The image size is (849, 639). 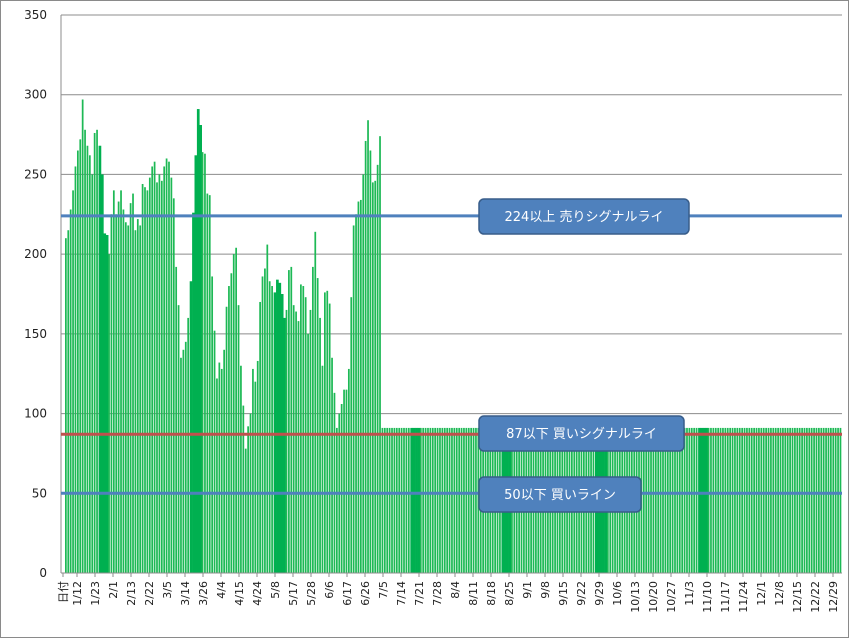 I want to click on x-tick-label: 6/6, so click(x=329, y=590).